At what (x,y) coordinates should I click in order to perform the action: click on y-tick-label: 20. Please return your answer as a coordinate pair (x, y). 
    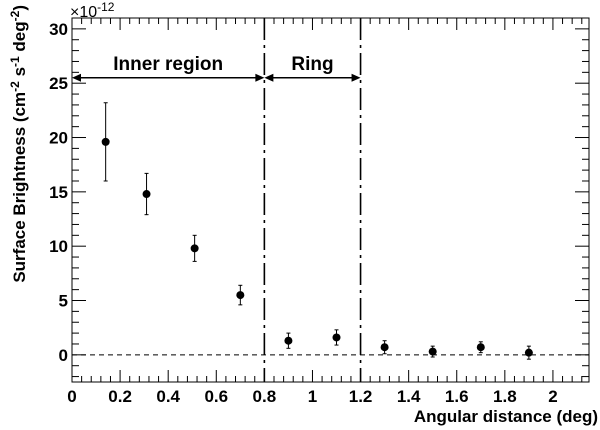
    Looking at the image, I should click on (58, 138).